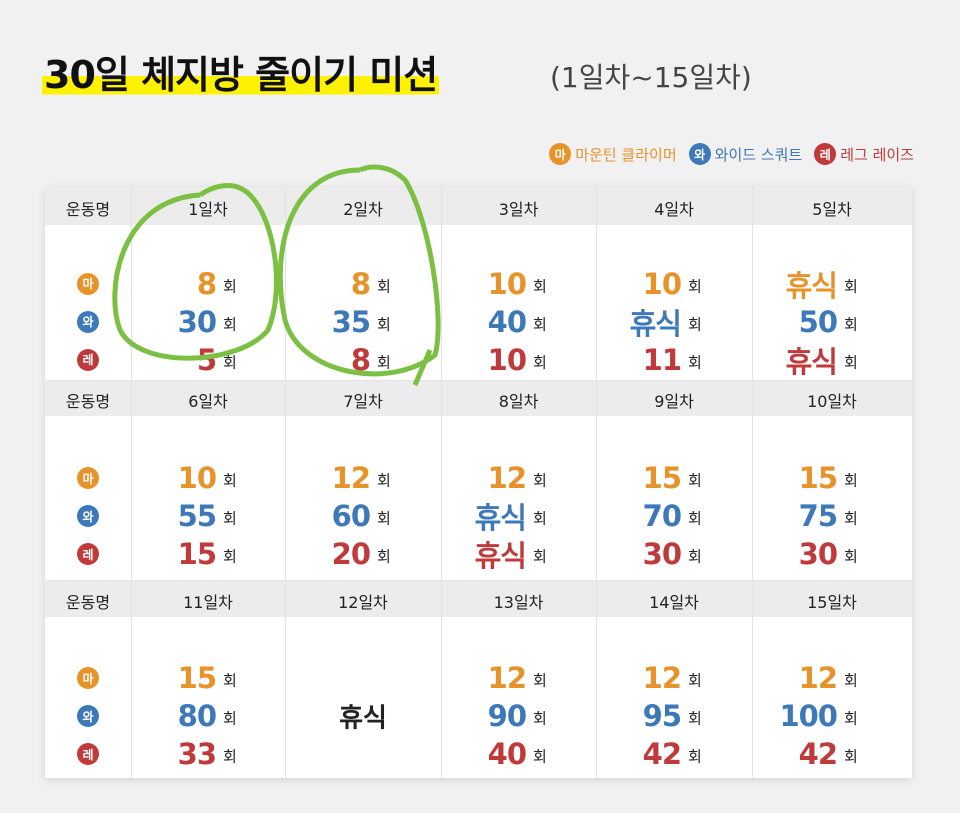 Image resolution: width=960 pixels, height=813 pixels. I want to click on header-row, so click(478, 598).